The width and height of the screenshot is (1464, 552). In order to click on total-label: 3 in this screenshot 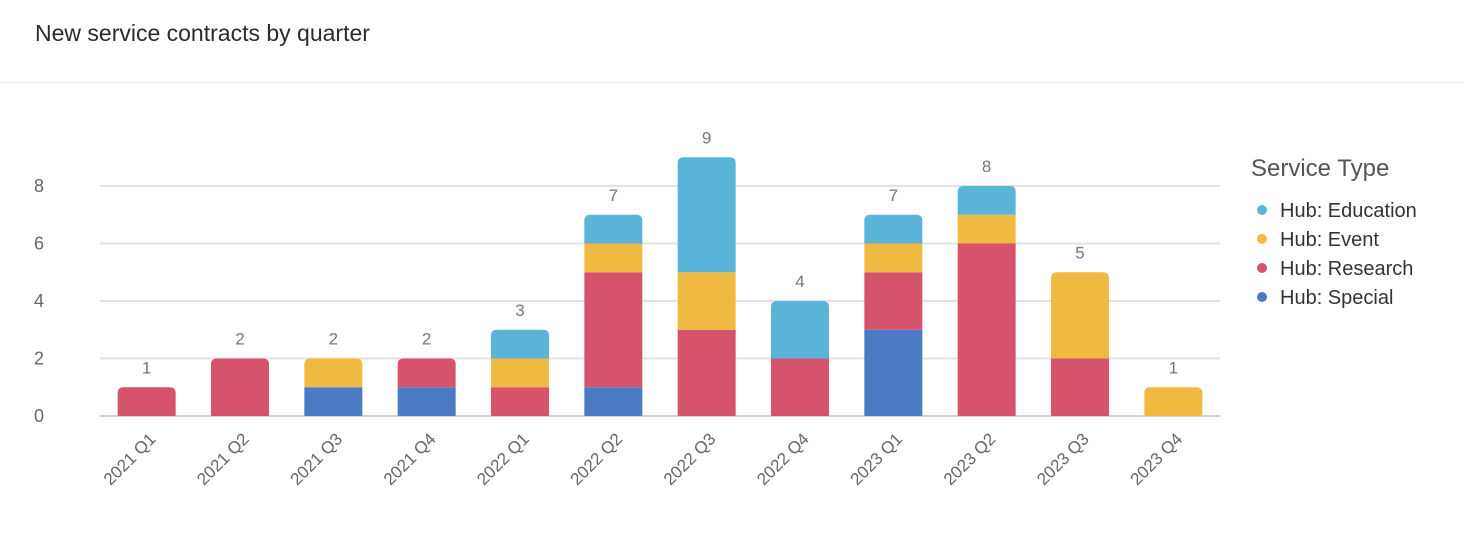, I will do `click(519, 310)`.